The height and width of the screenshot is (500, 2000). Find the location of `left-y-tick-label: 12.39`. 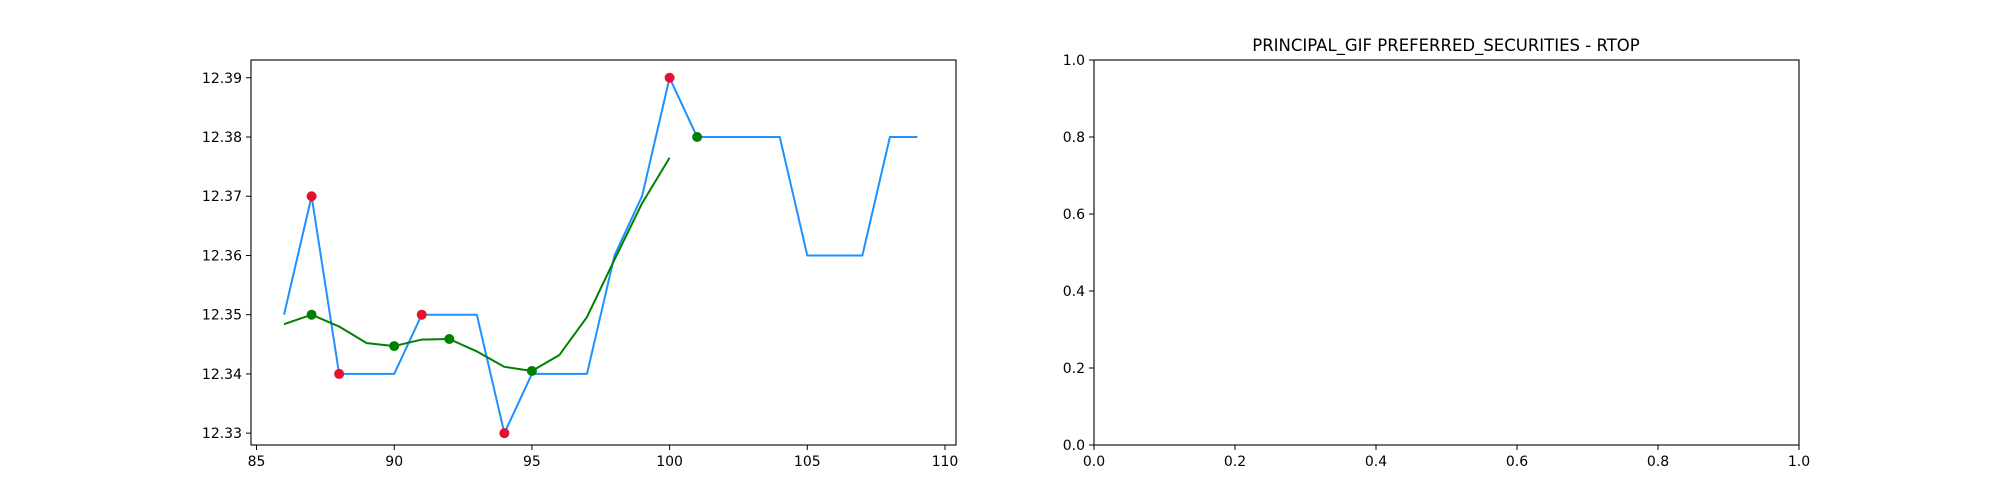

left-y-tick-label: 12.39 is located at coordinates (222, 79).